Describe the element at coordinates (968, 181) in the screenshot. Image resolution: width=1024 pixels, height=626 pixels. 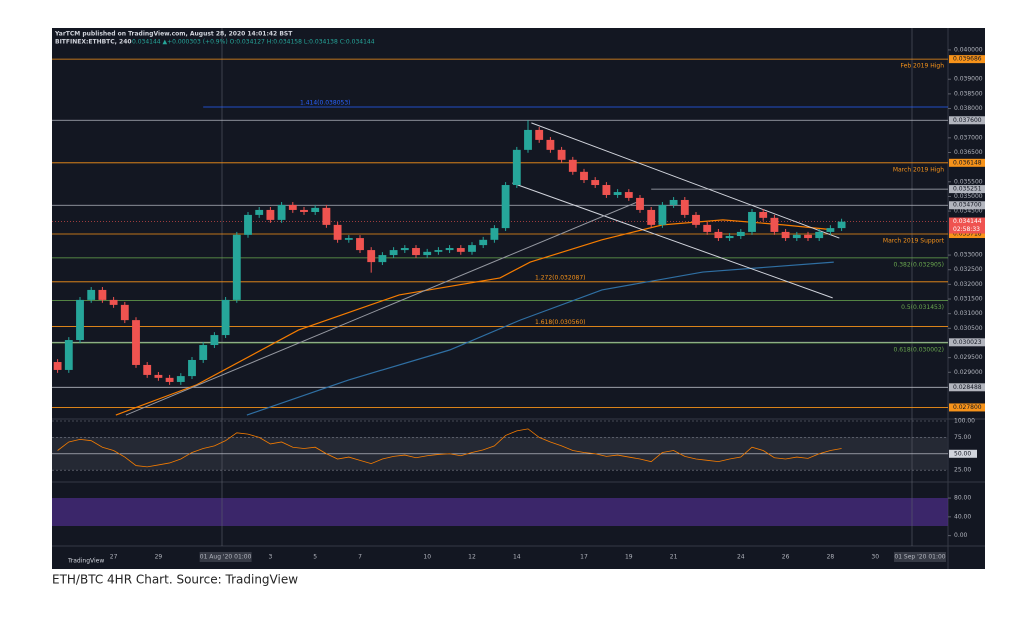
I see `y-tick-label: 0.035500` at that location.